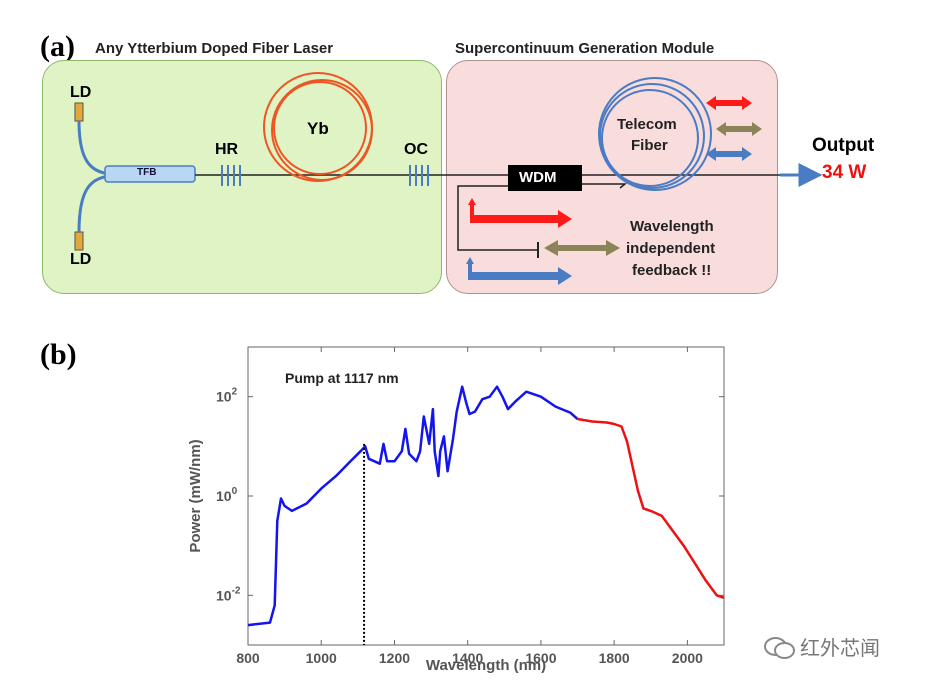  Describe the element at coordinates (419, 175) in the screenshot. I see `oc-grating` at that location.